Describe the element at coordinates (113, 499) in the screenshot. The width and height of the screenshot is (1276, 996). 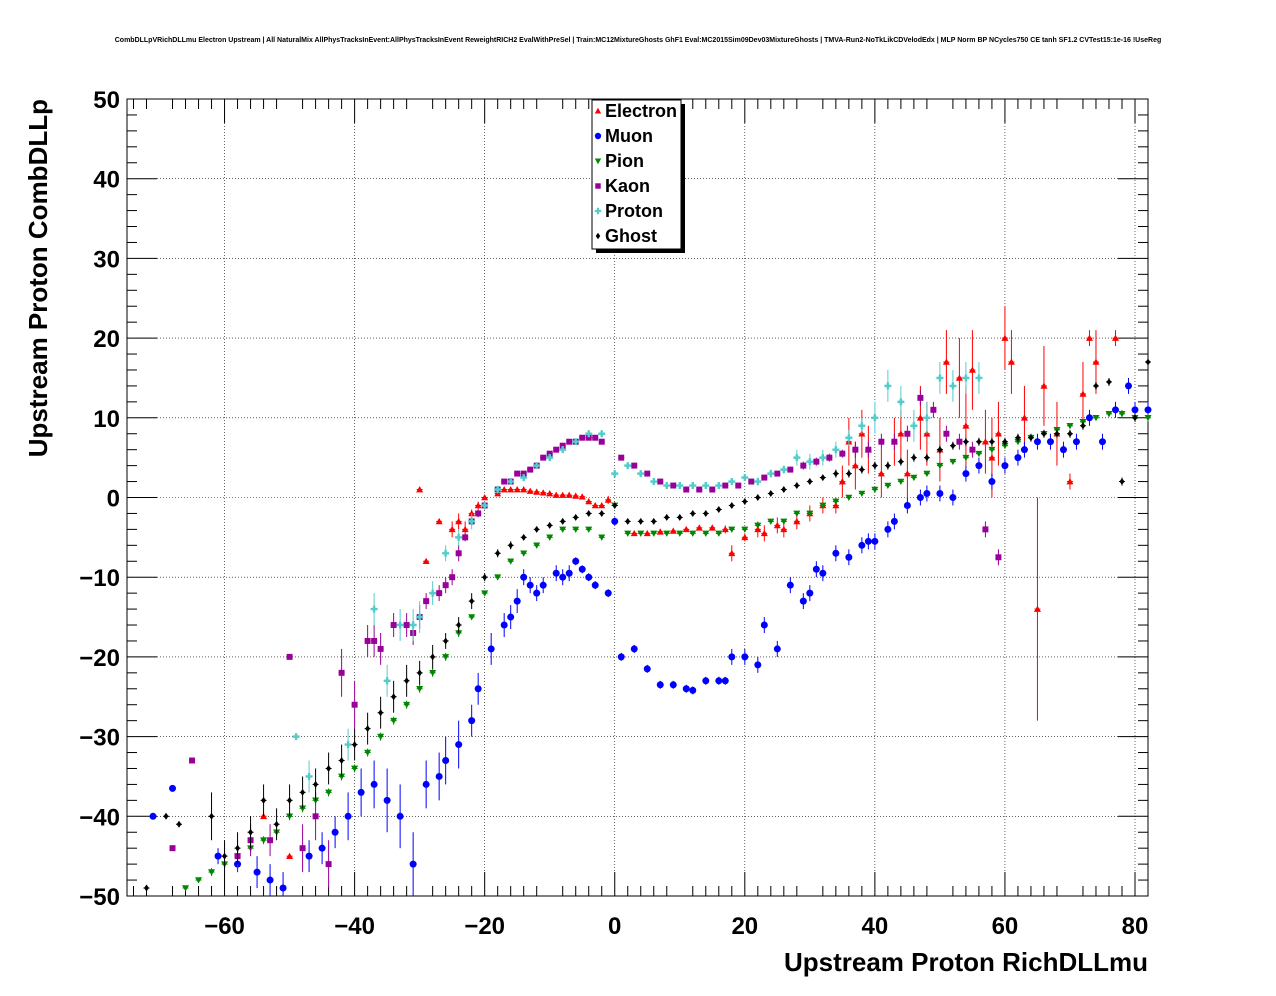
I see `y-tick-label: 0` at that location.